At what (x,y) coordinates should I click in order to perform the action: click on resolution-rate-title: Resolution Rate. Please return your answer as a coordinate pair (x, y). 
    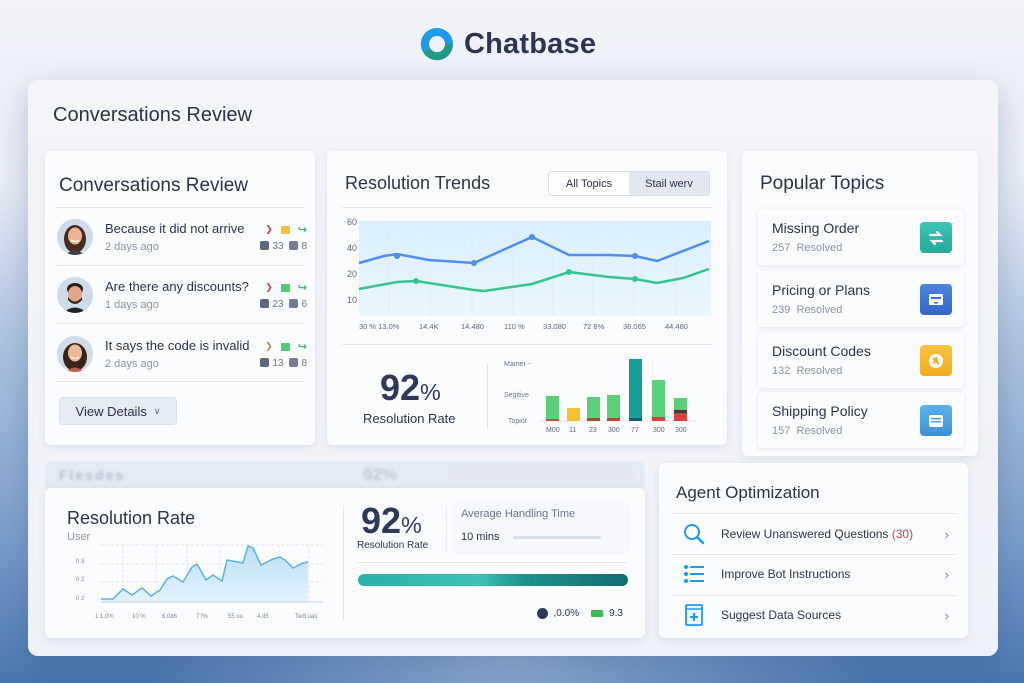
    Looking at the image, I should click on (131, 518).